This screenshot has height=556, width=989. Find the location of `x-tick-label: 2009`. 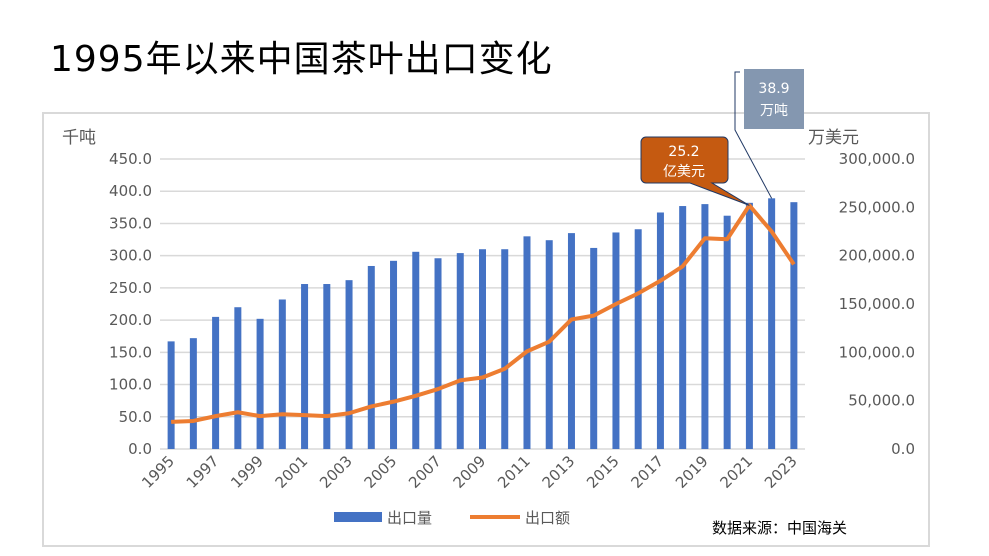

x-tick-label: 2009 is located at coordinates (470, 472).